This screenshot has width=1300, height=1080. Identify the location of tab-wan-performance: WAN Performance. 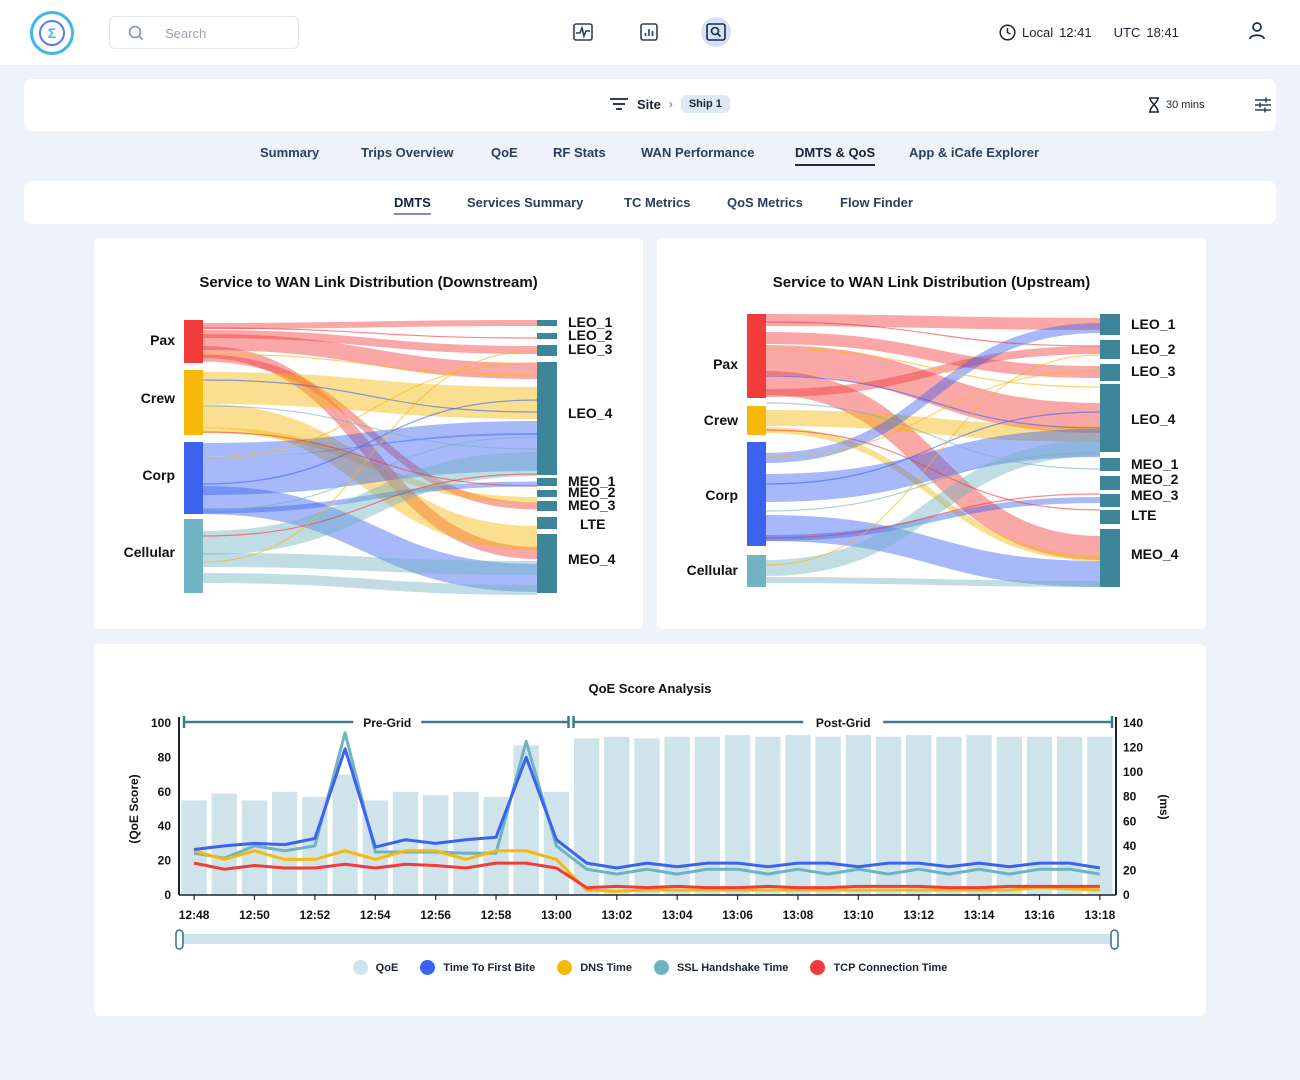
(698, 152).